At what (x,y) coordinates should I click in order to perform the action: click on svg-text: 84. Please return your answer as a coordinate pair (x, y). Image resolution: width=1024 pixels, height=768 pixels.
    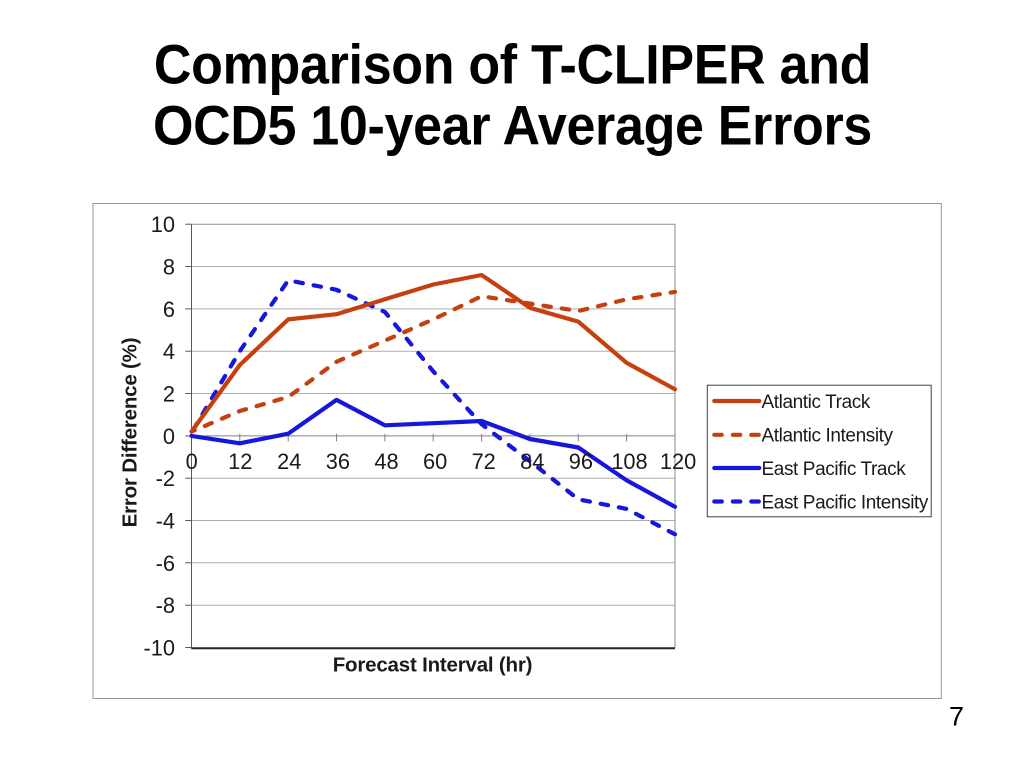
    Looking at the image, I should click on (532, 461).